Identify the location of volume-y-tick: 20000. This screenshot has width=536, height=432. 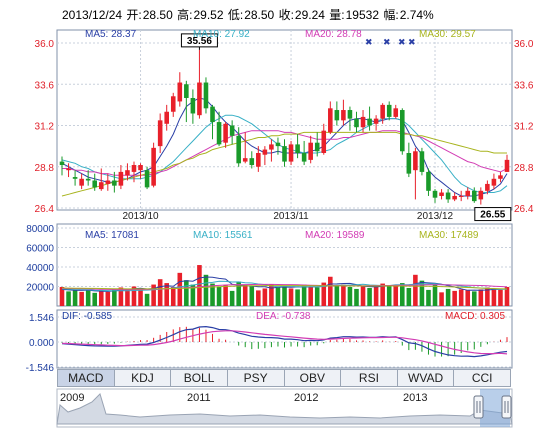
(40, 288).